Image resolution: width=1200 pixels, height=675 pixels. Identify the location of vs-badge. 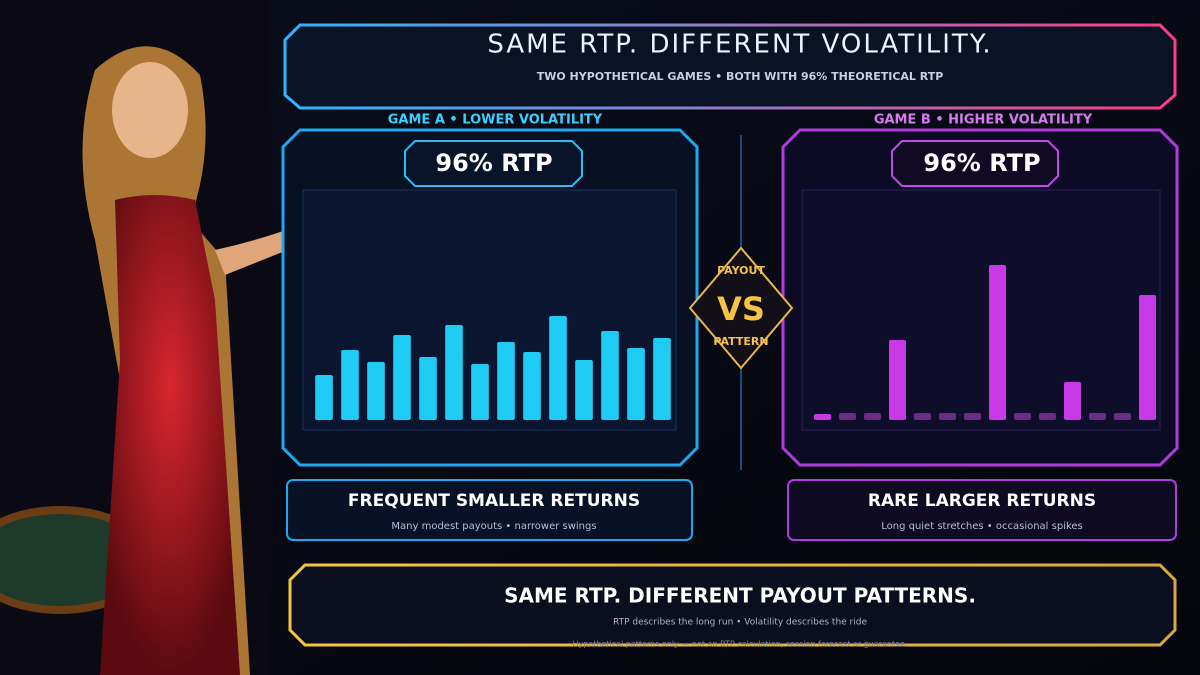
(741, 308).